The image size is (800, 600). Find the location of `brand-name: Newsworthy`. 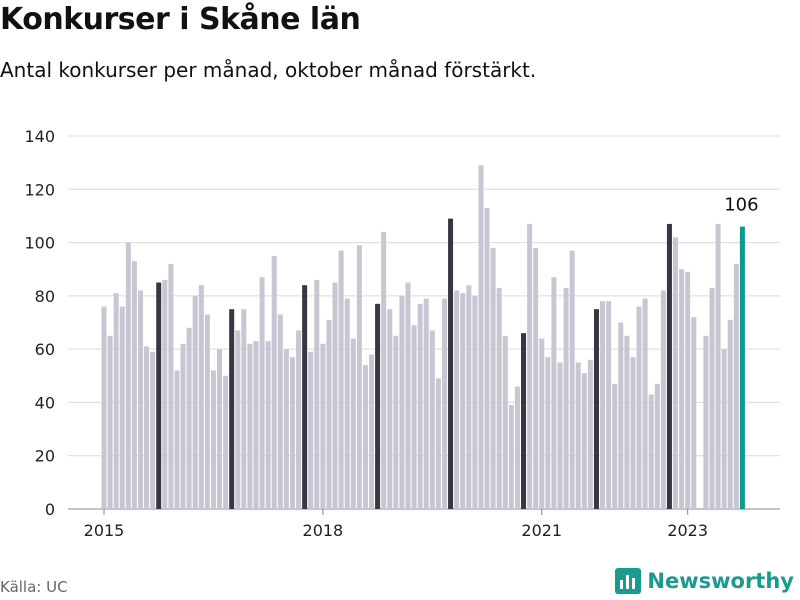

brand-name: Newsworthy is located at coordinates (720, 581).